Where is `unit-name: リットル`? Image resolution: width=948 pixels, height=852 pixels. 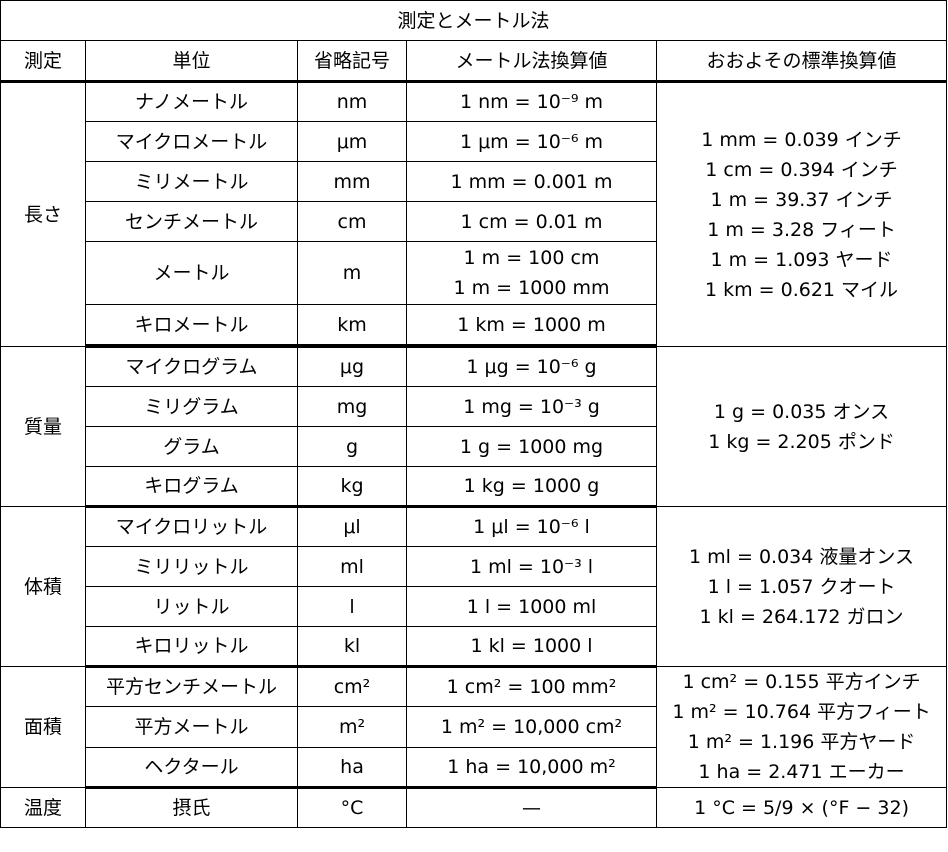 unit-name: リットル is located at coordinates (191, 606).